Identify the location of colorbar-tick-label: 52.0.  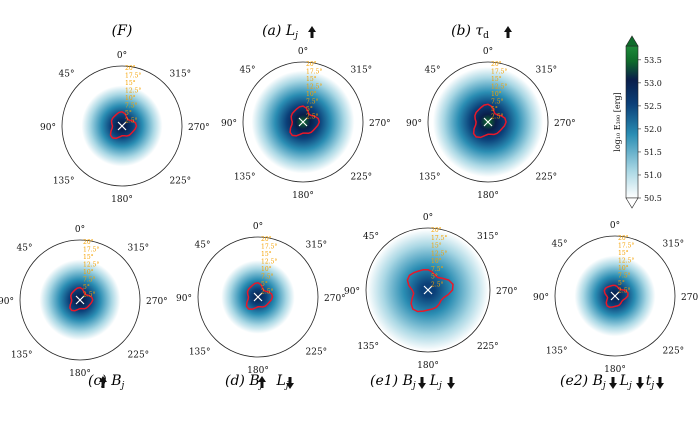
(653, 129).